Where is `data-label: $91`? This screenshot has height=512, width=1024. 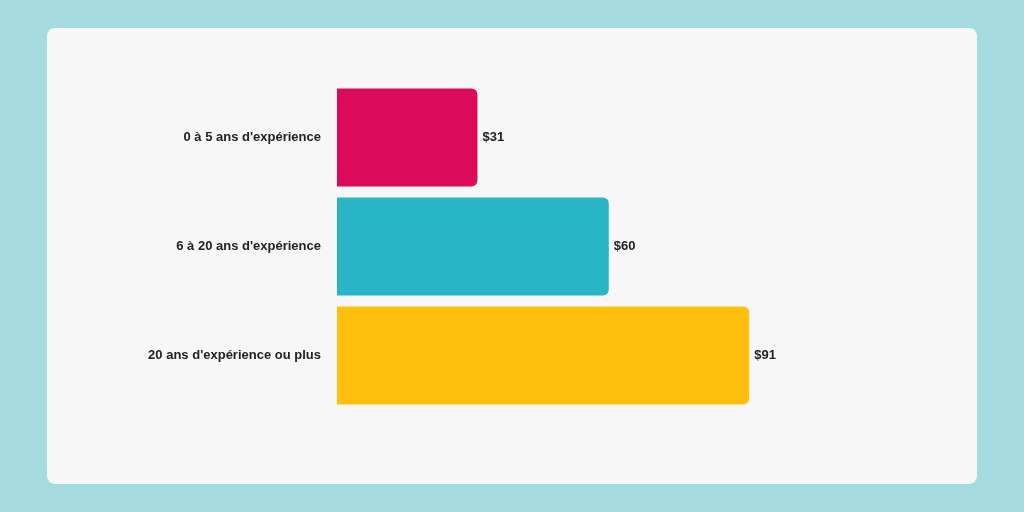 data-label: $91 is located at coordinates (765, 355).